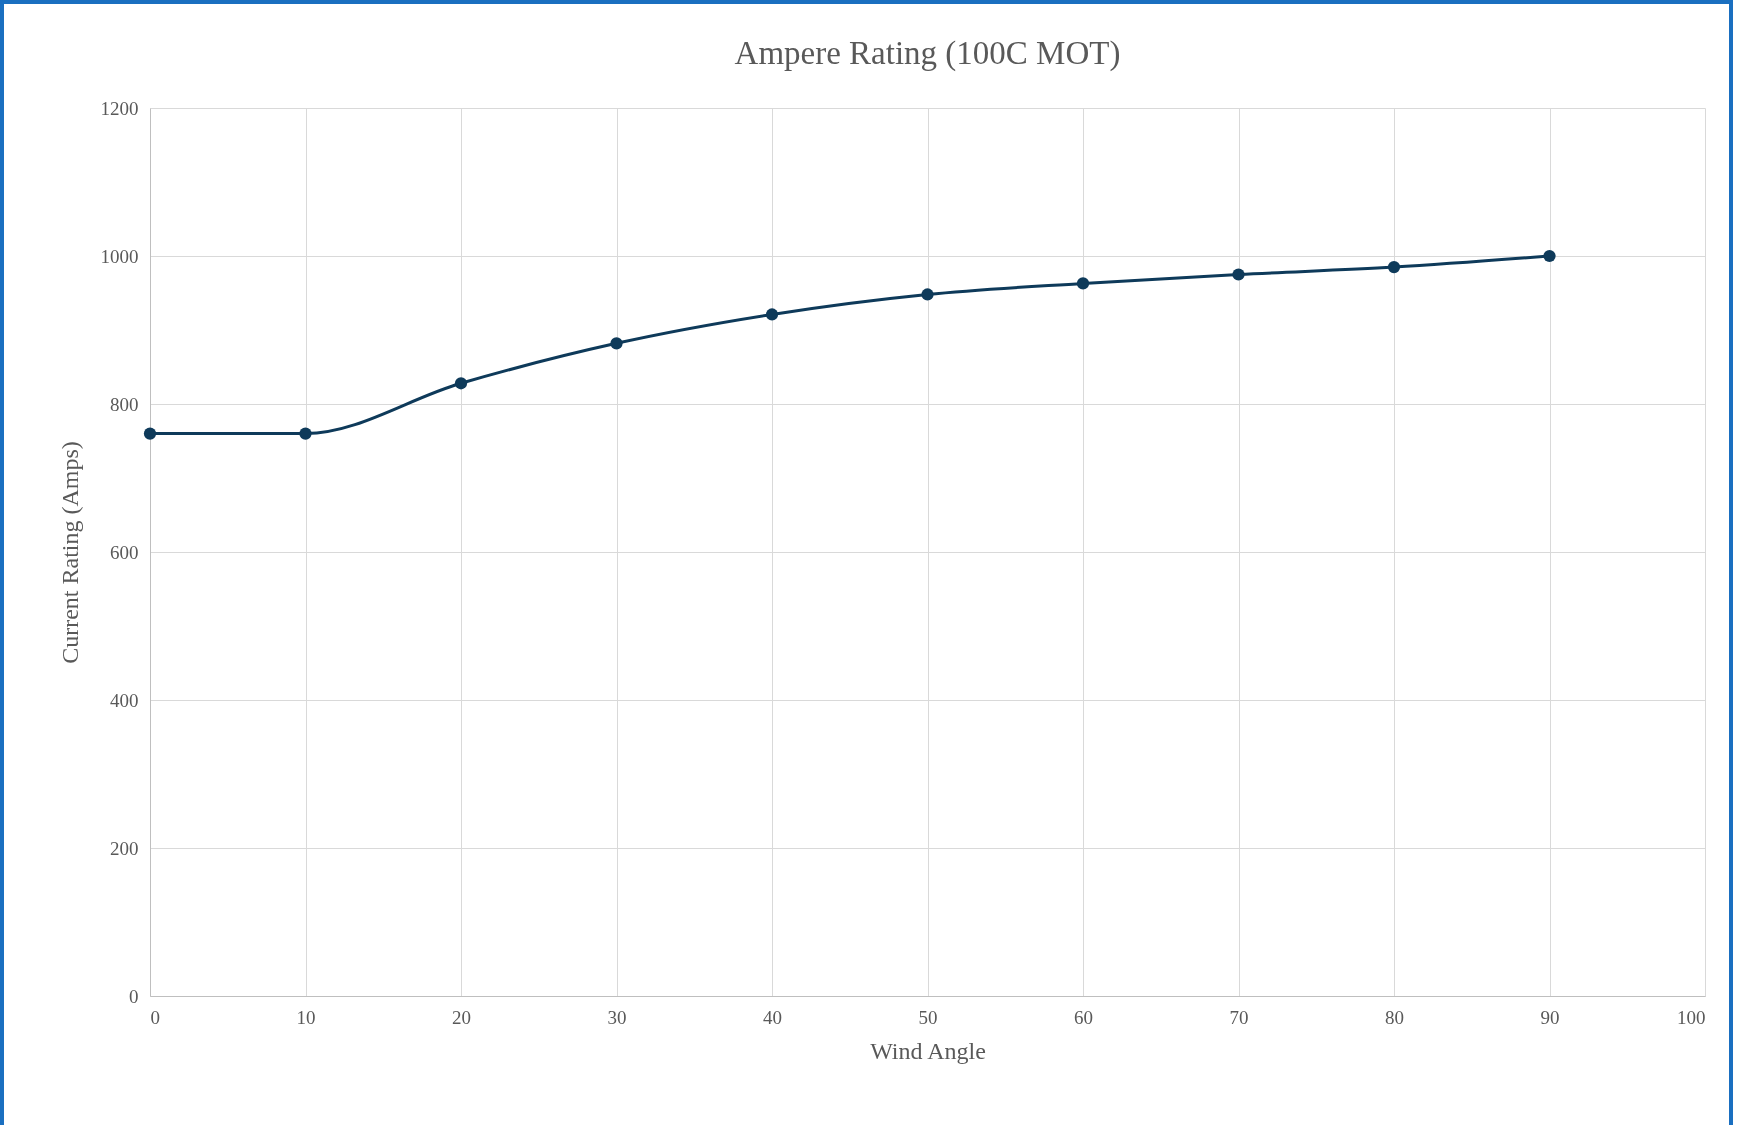 The width and height of the screenshot is (1741, 1125). I want to click on y-tick-label: 200, so click(124, 848).